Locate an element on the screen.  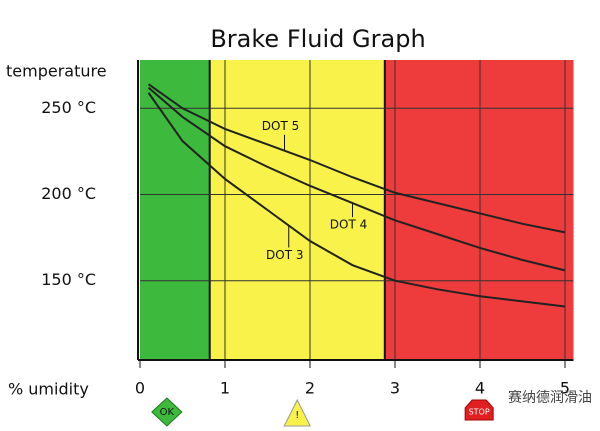
x-tick-label: 3 is located at coordinates (395, 388).